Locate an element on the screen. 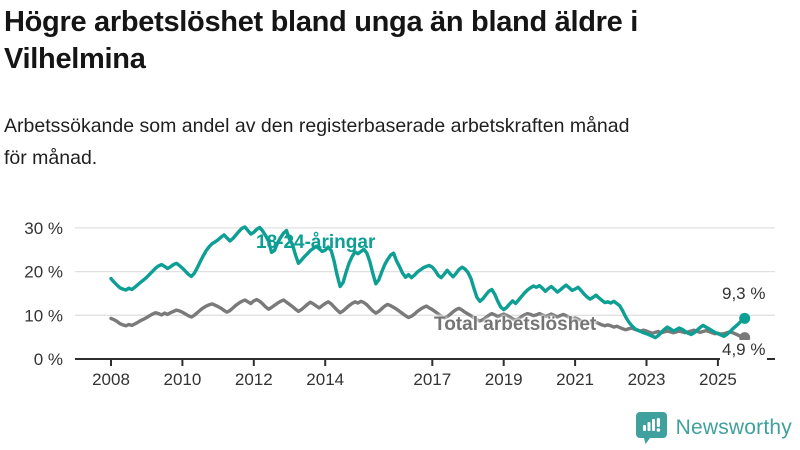  subtitle-line2: för månad. is located at coordinates (51, 158).